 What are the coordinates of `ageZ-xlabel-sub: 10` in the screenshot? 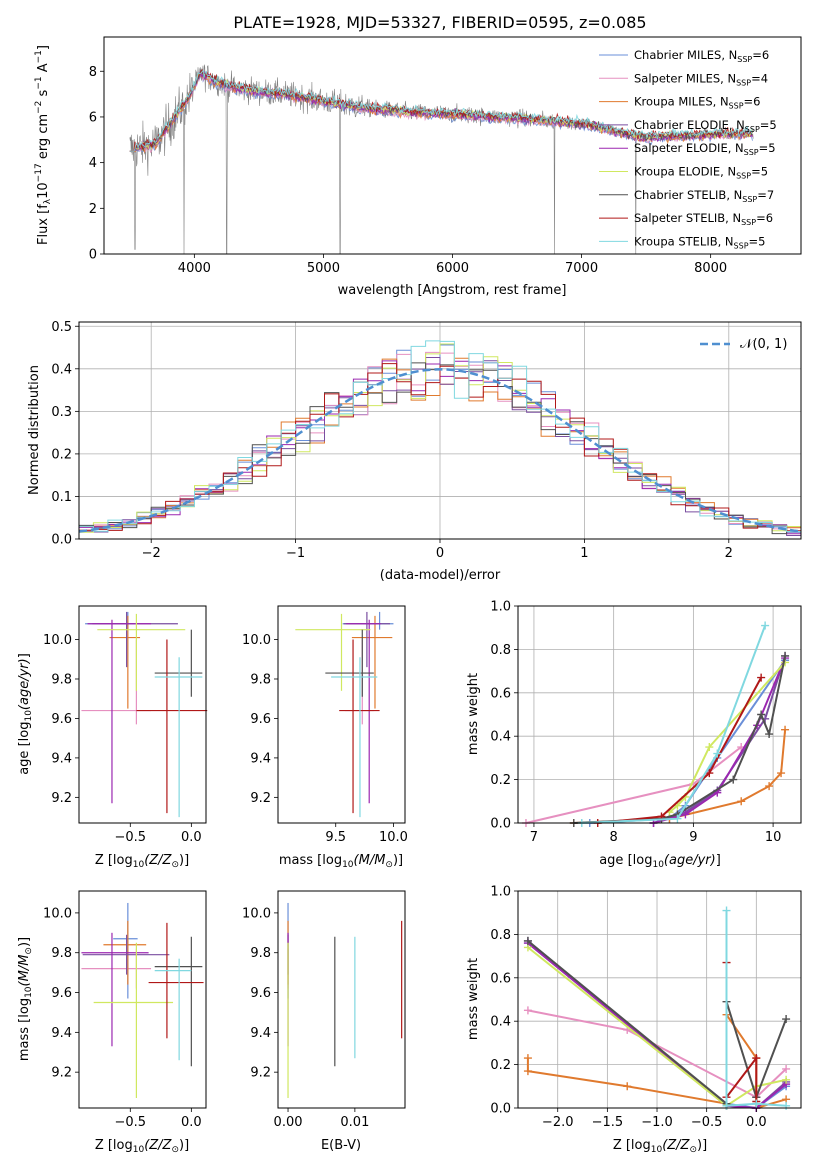 It's located at (139, 865).